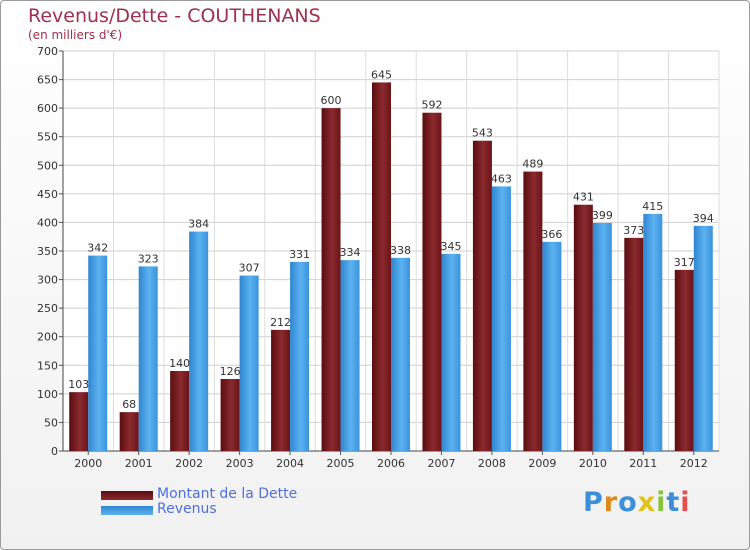  What do you see at coordinates (501, 178) in the screenshot?
I see `data-label-revenue: 463` at bounding box center [501, 178].